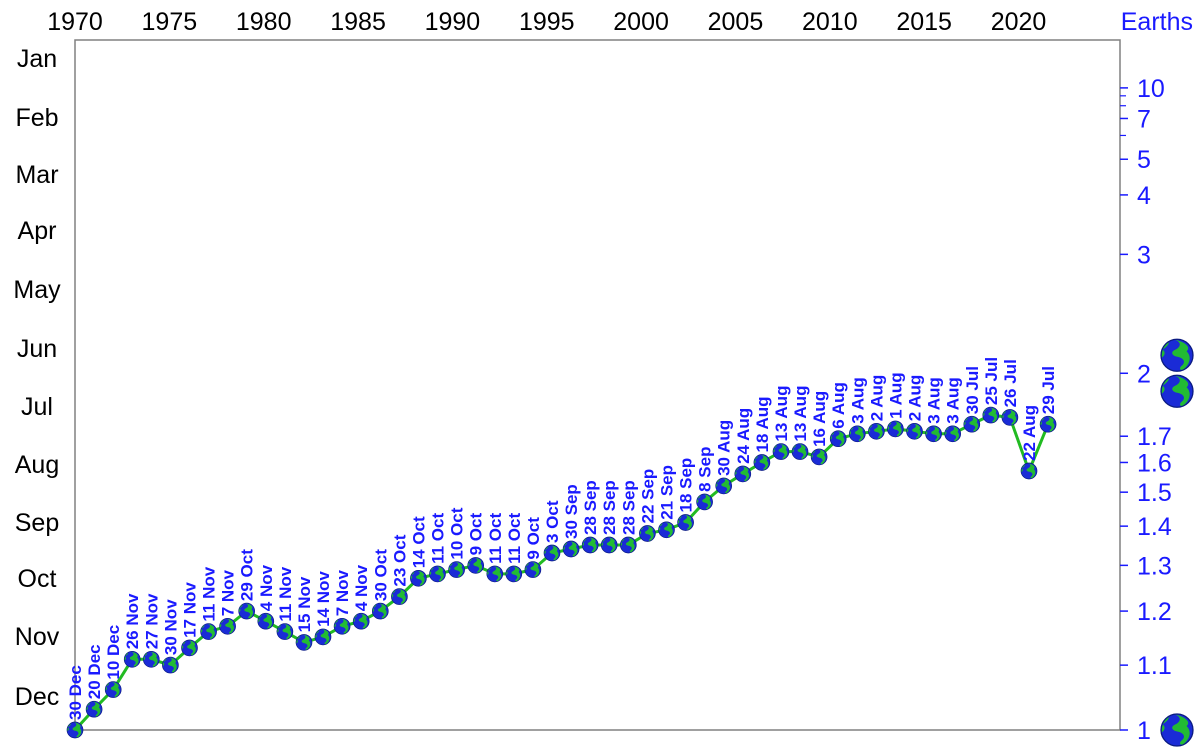 This screenshot has height=750, width=1200. What do you see at coordinates (1154, 666) in the screenshot?
I see `right-tick-label: 1.1` at bounding box center [1154, 666].